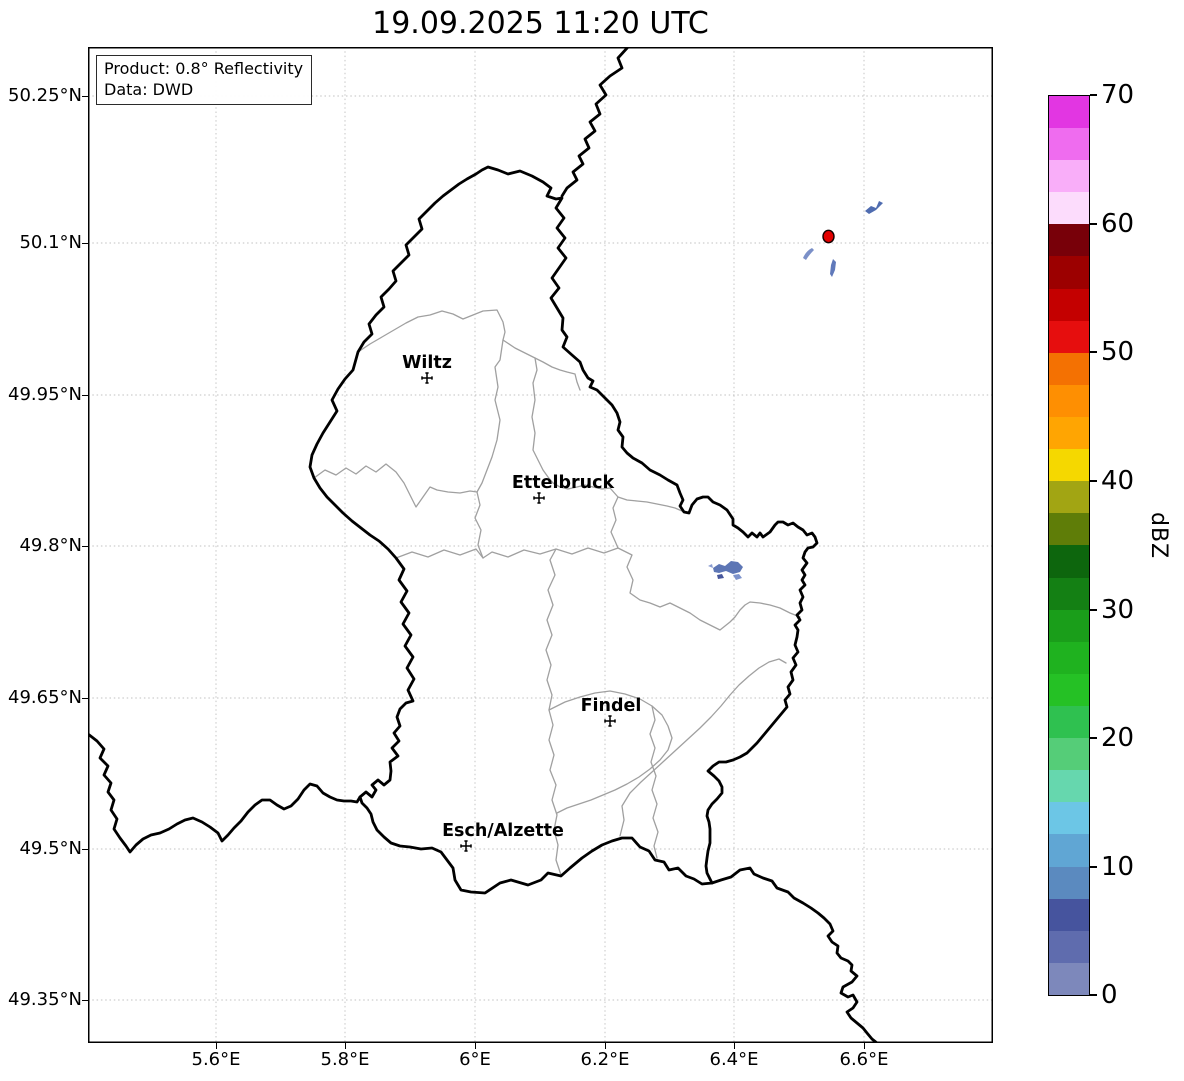 Image resolution: width=1184 pixels, height=1081 pixels. What do you see at coordinates (45, 95) in the screenshot?
I see `lat-tick-label: 50.25°N` at bounding box center [45, 95].